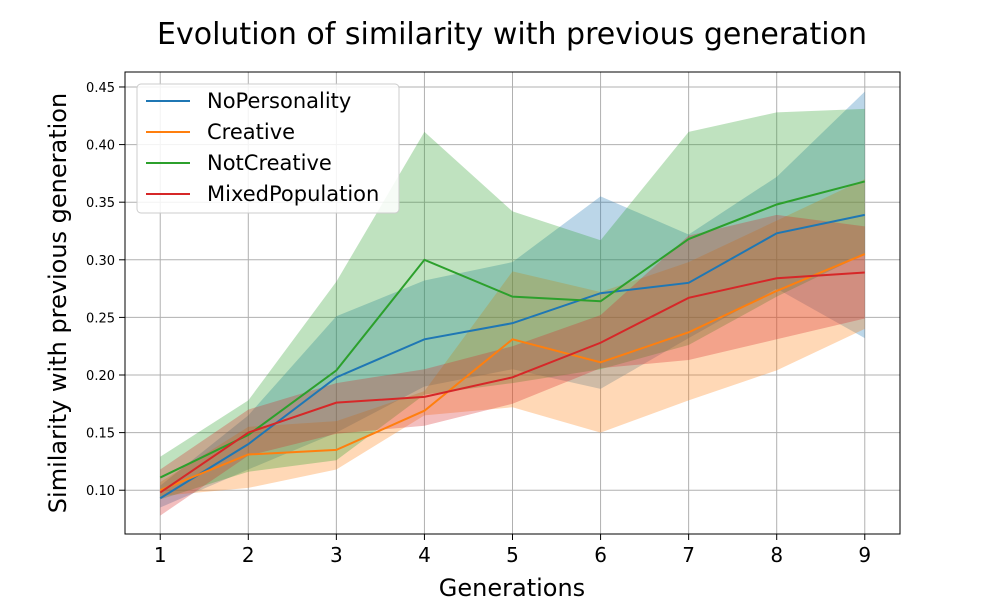  Describe the element at coordinates (293, 194) in the screenshot. I see `legend-label-mixedpopulation: MixedPopulation` at that location.